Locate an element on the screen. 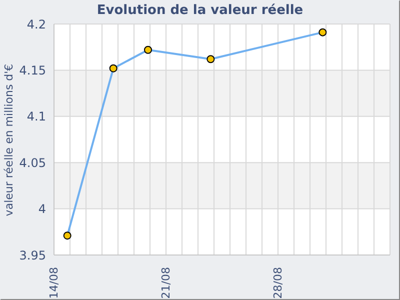 This screenshot has width=400, height=300. y-tick-label: 4.15 is located at coordinates (32, 70).